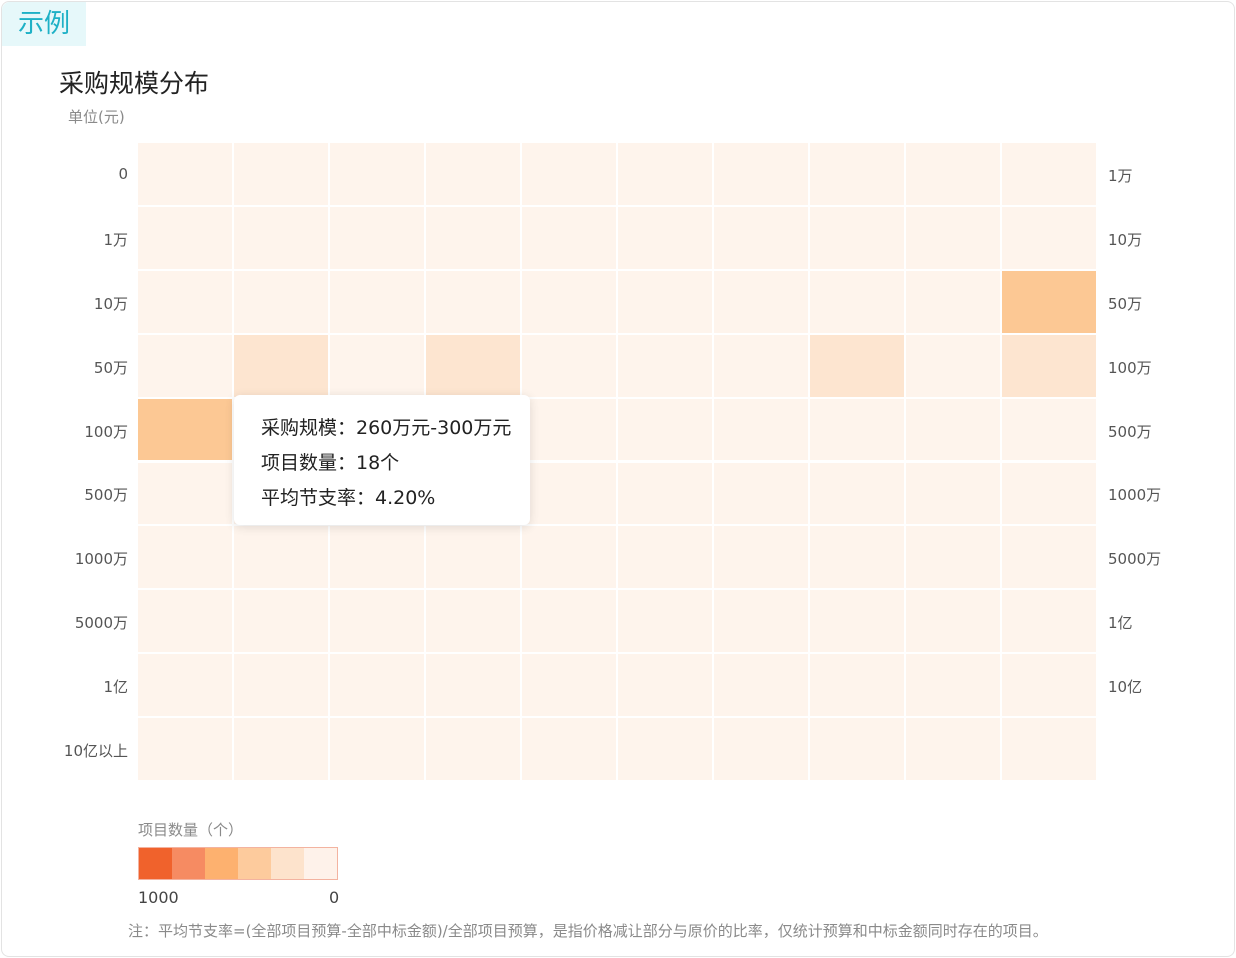 The width and height of the screenshot is (1236, 958). I want to click on tooltip-count: 项目数量：18个, so click(330, 463).